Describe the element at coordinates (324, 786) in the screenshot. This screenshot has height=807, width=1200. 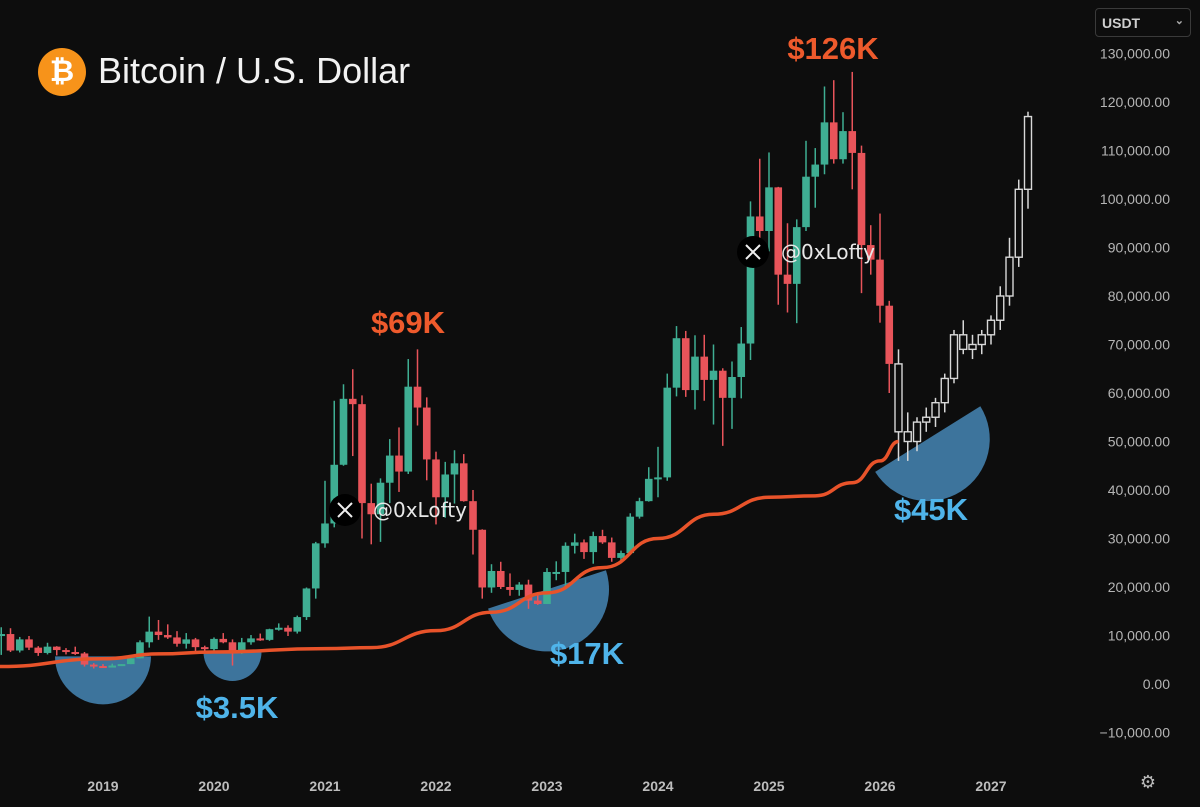
I see `x-tick-label: 2021` at that location.